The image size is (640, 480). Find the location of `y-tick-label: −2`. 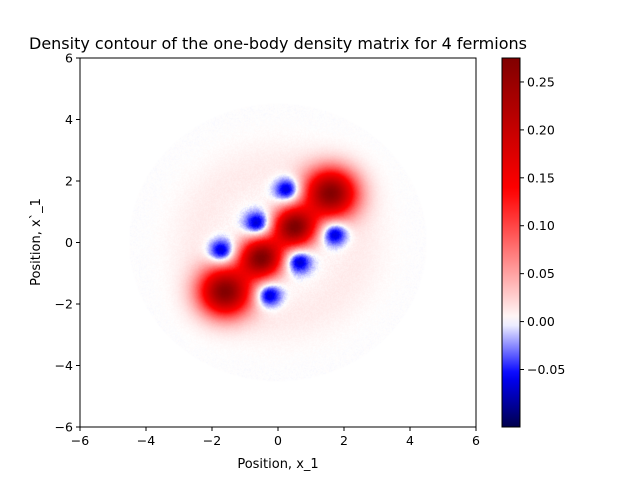

y-tick-label: −2 is located at coordinates (64, 304).